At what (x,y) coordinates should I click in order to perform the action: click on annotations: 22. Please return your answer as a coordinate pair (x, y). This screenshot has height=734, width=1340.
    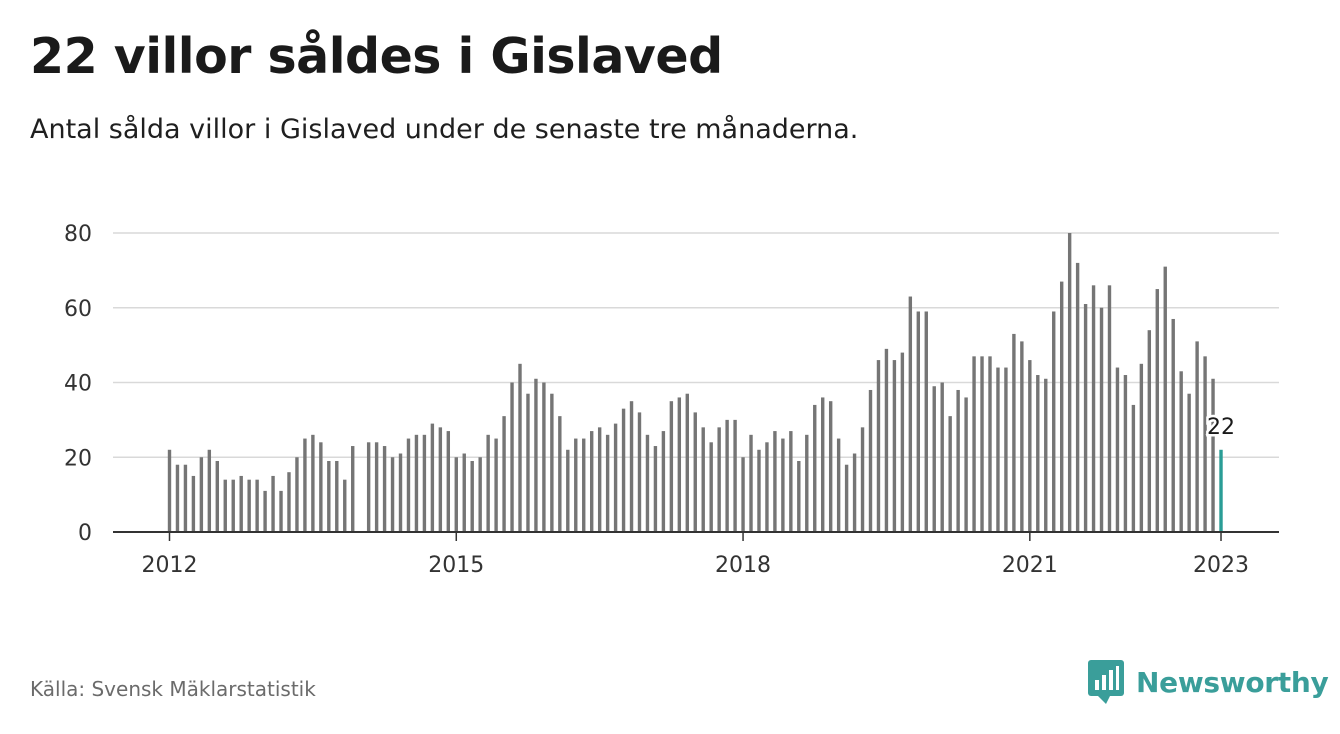
    Looking at the image, I should click on (1221, 427).